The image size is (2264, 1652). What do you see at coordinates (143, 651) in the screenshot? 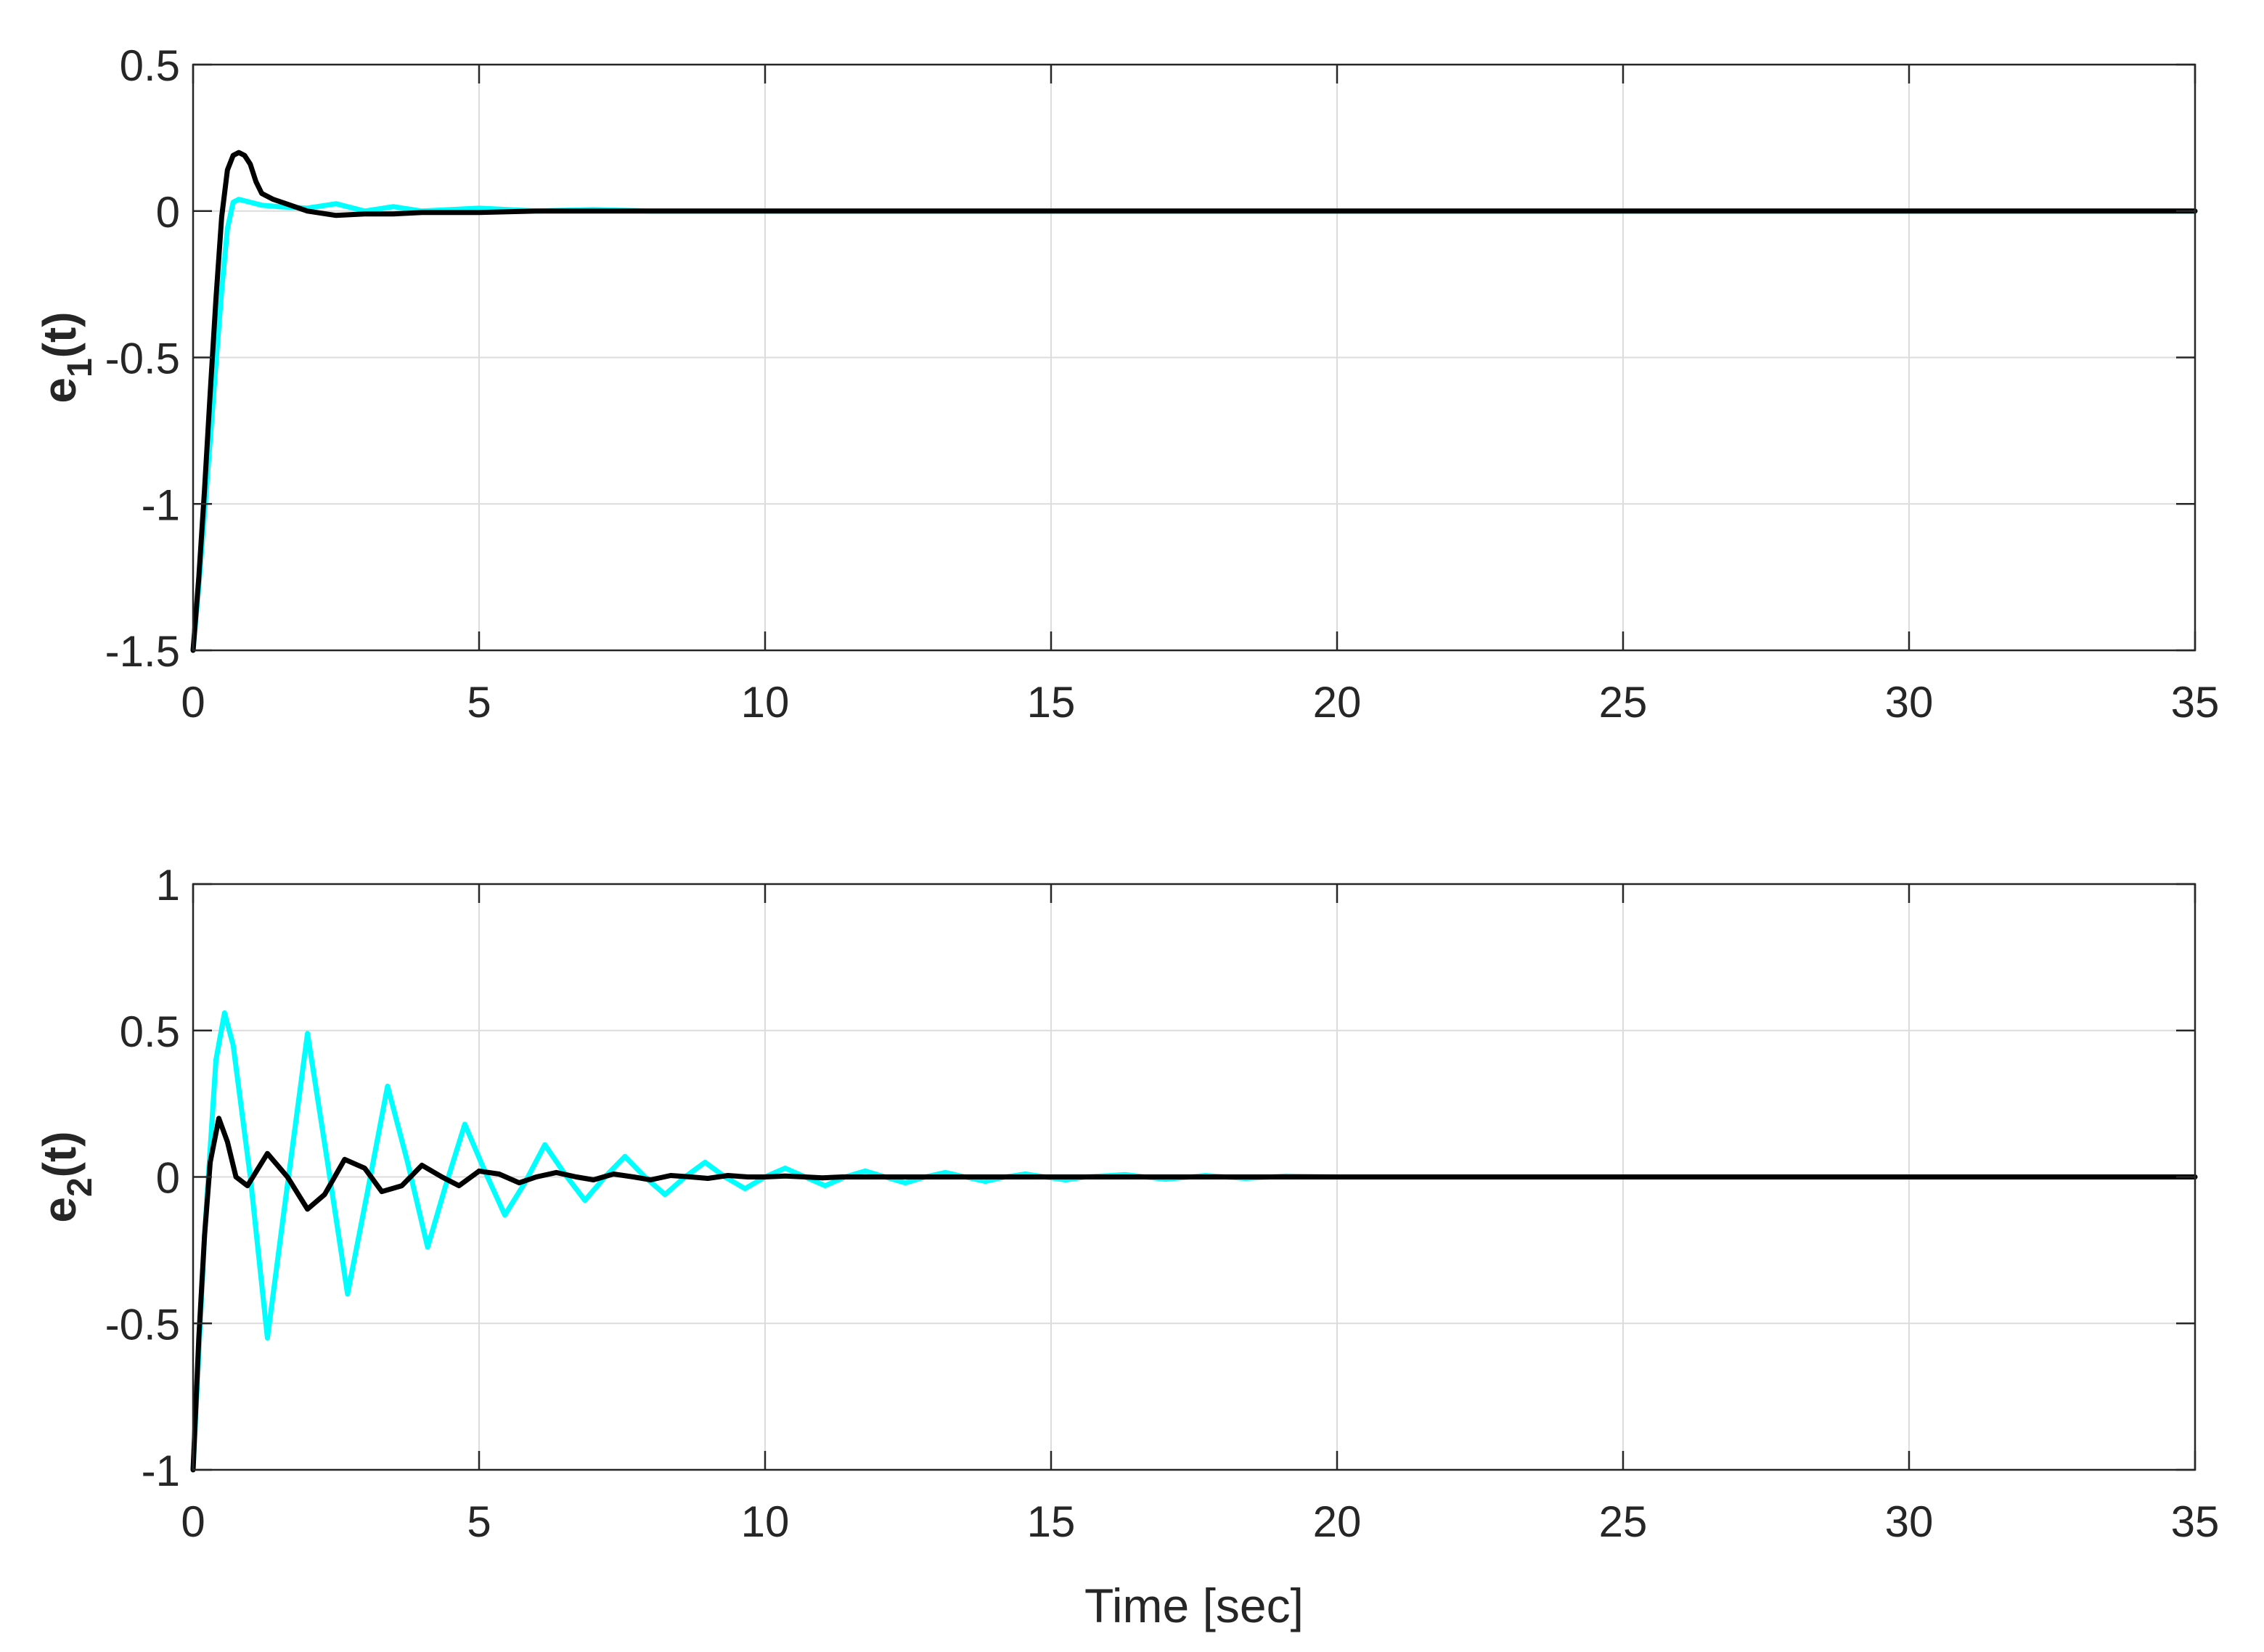
I see `y-tick-label: -1.5` at bounding box center [143, 651].